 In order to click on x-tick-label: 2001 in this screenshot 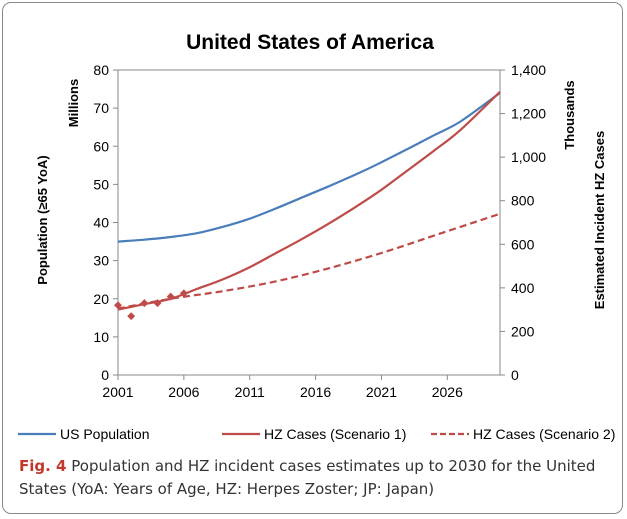, I will do `click(117, 392)`.